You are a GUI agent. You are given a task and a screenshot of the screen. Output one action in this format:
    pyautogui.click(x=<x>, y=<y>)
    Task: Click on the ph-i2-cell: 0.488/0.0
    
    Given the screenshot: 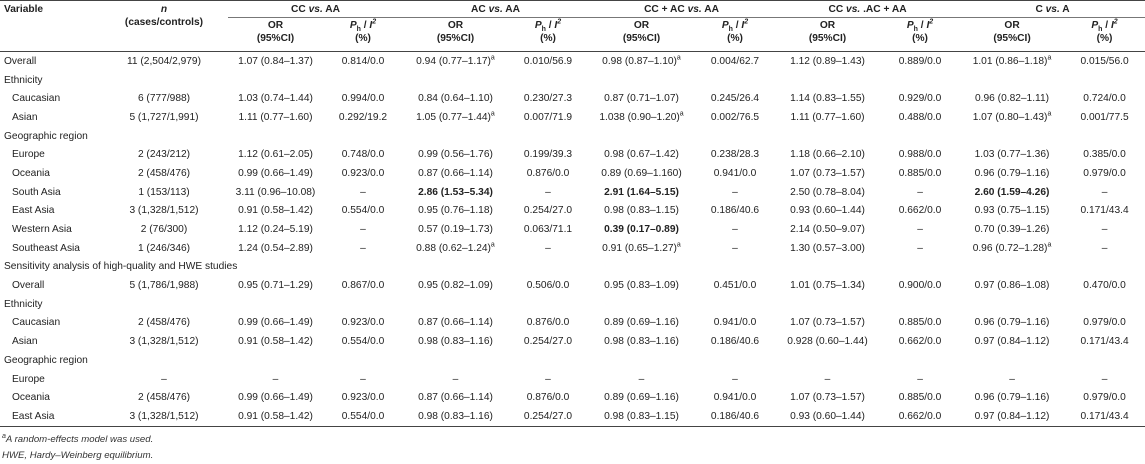 What is the action you would take?
    pyautogui.click(x=920, y=117)
    